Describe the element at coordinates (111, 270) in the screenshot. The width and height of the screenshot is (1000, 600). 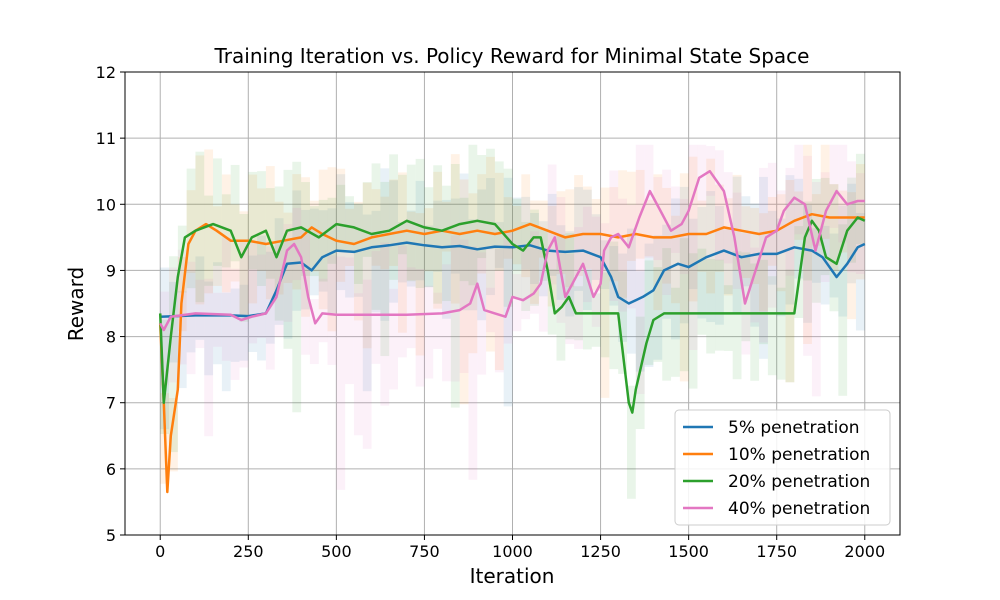
I see `y-tick-label: 9` at that location.